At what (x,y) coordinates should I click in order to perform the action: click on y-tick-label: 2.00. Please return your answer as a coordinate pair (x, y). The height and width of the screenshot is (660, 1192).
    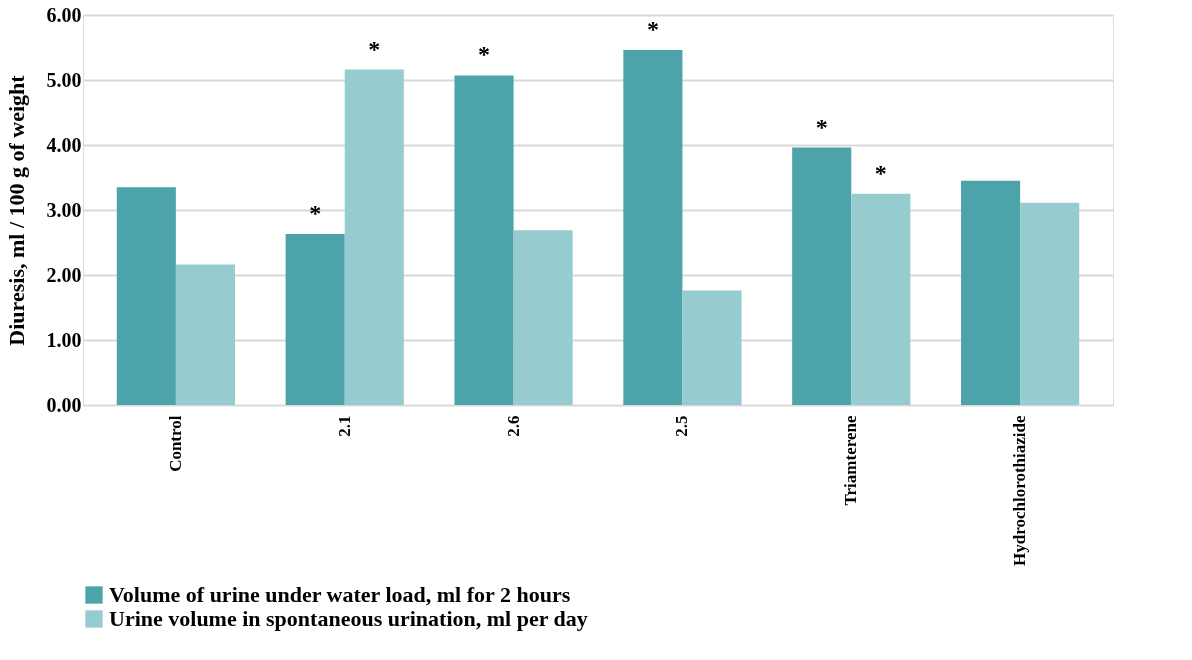
    Looking at the image, I should click on (64, 274).